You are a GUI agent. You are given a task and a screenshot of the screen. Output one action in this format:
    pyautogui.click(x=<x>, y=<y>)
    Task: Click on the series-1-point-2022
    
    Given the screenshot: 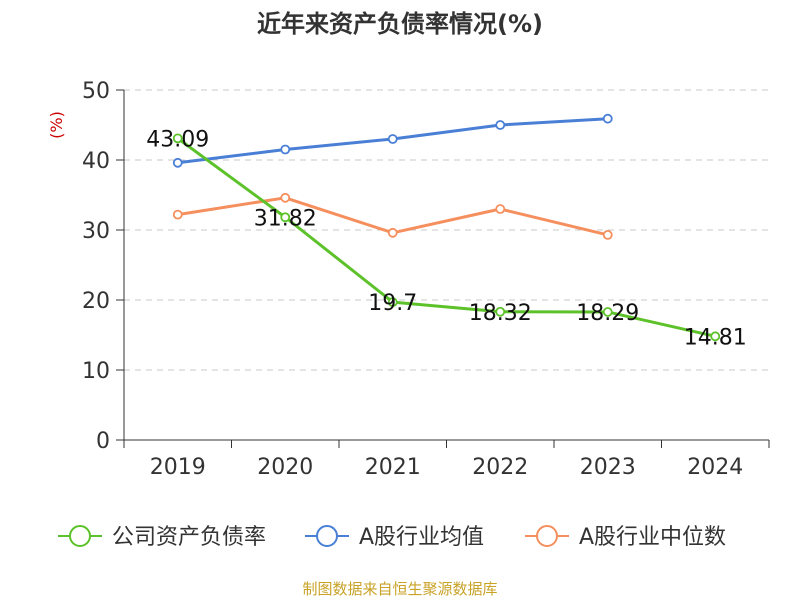 What is the action you would take?
    pyautogui.click(x=500, y=125)
    